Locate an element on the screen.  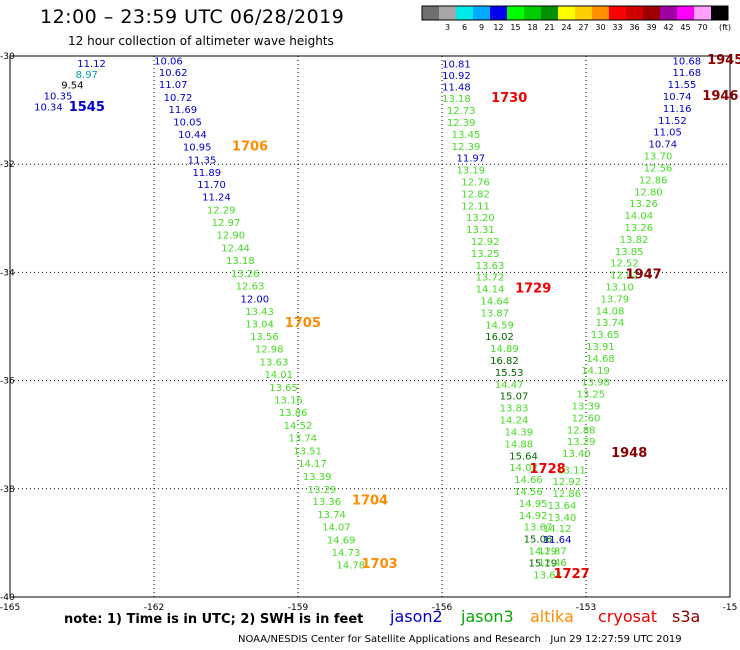
wave-height-value: 12.52 is located at coordinates (624, 264).